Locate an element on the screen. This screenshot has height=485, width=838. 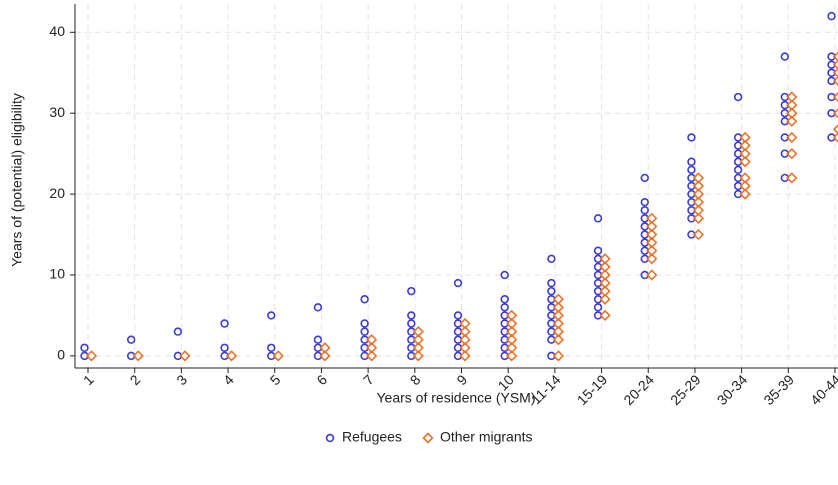
legend-marker is located at coordinates (330, 438).